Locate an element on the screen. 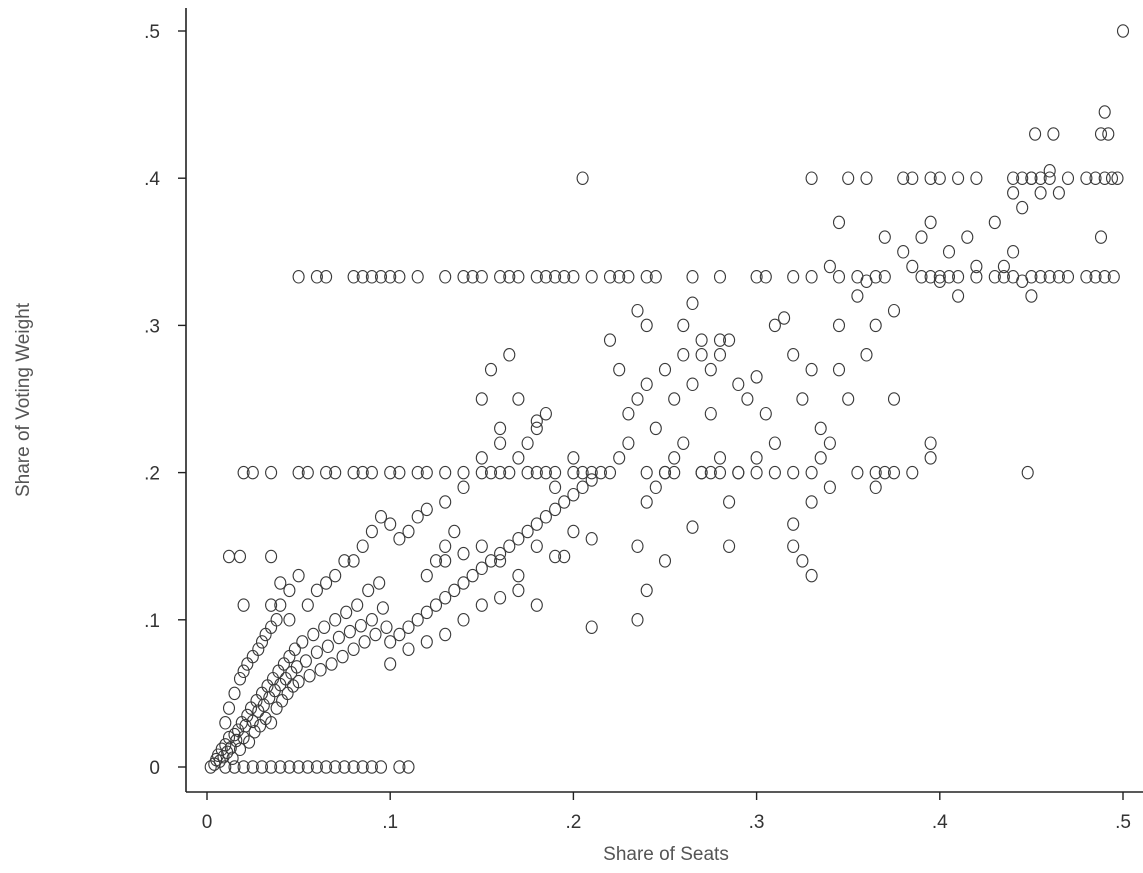 This screenshot has width=1143, height=873. y-tick-label: .3 is located at coordinates (152, 326).